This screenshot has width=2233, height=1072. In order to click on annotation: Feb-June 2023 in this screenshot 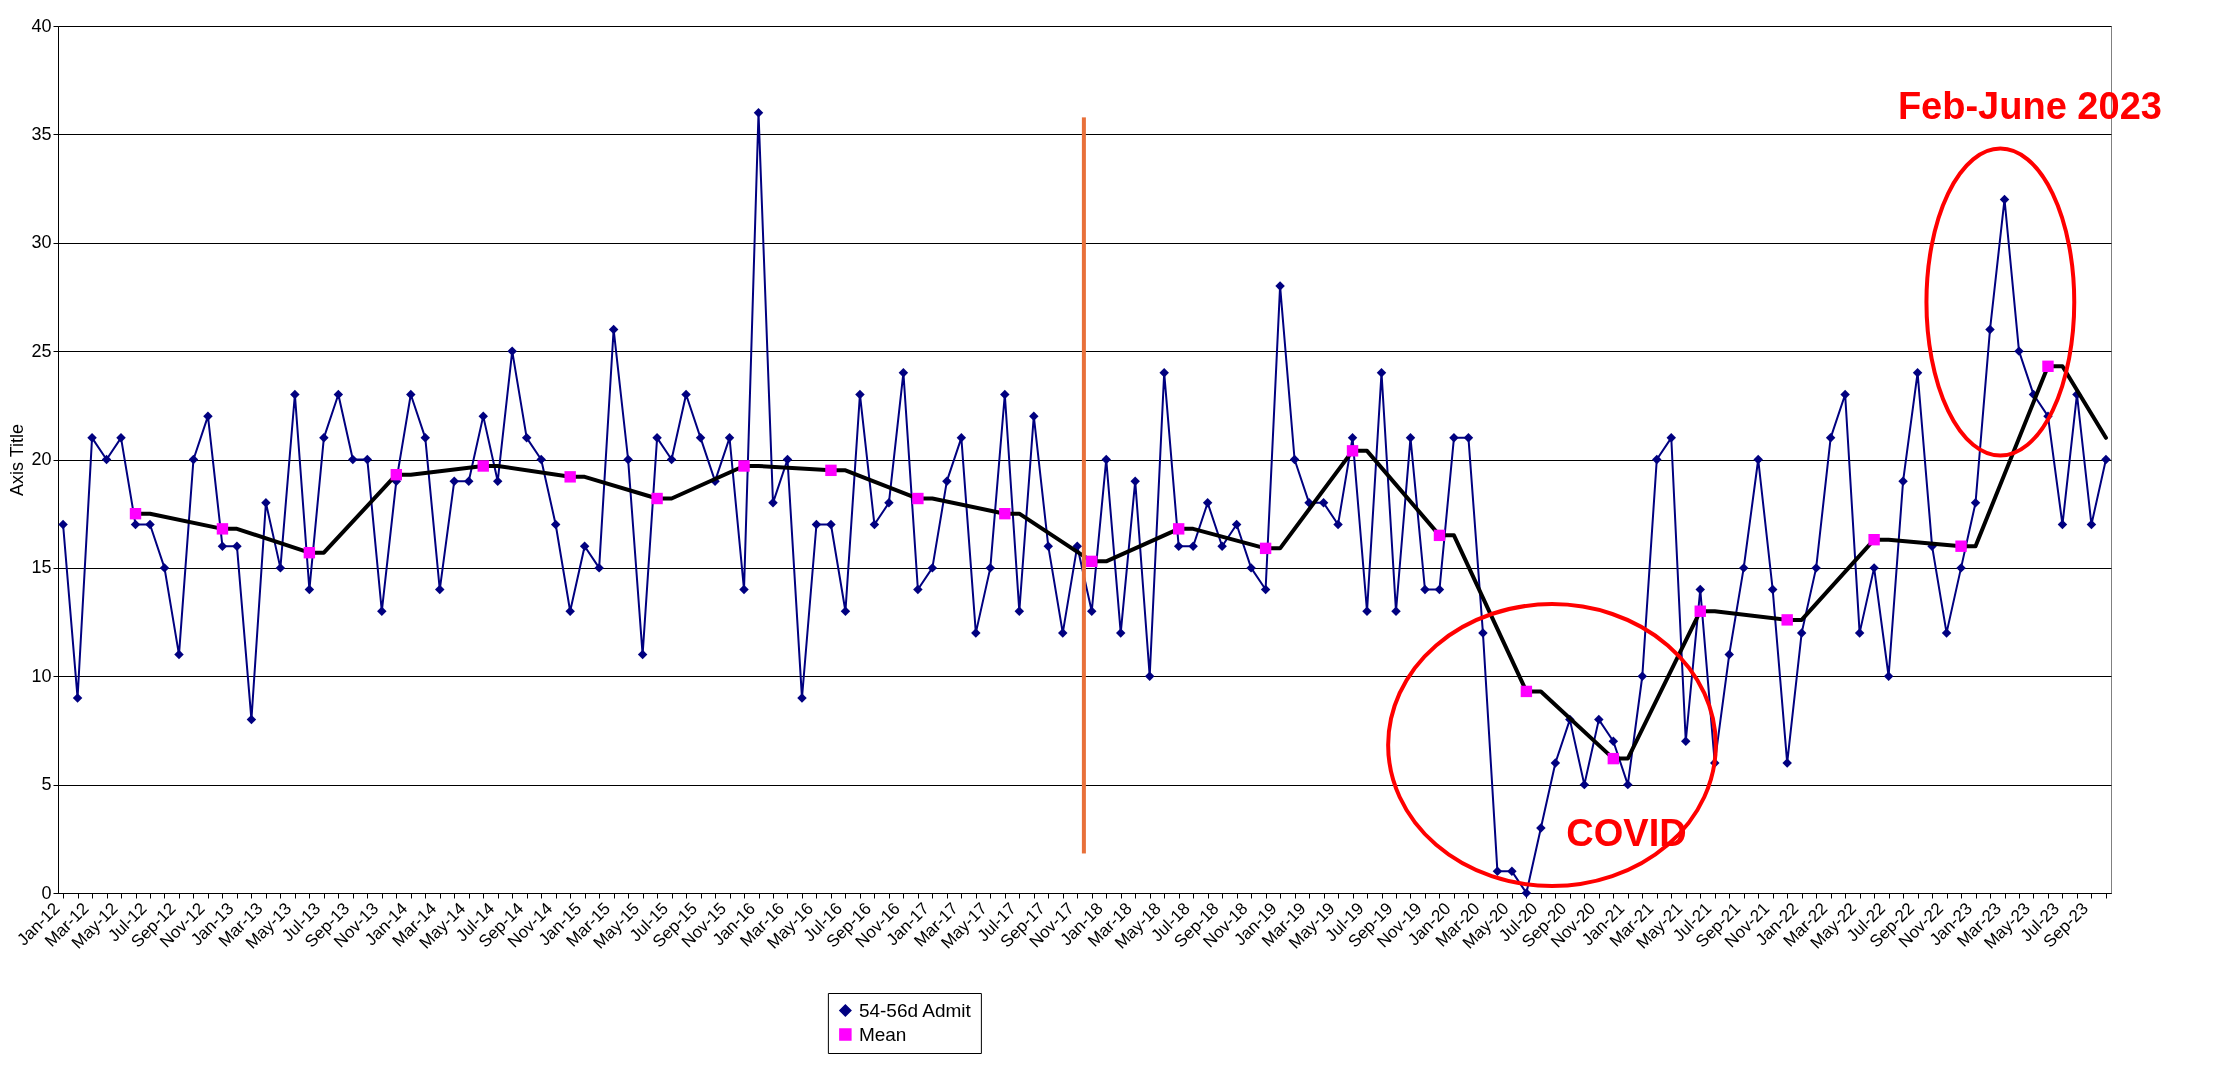, I will do `click(2029, 106)`.